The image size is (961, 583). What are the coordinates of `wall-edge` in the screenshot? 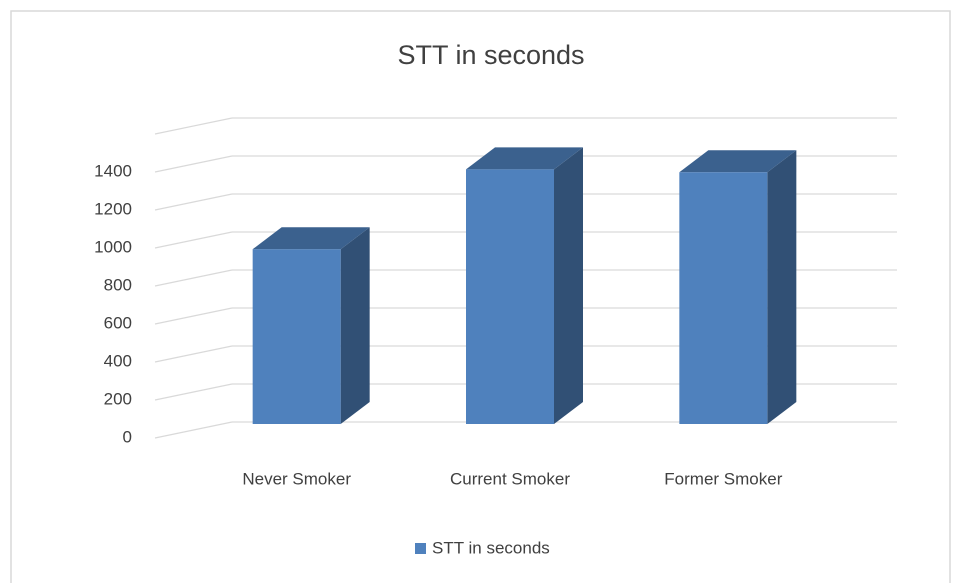 It's located at (193, 126).